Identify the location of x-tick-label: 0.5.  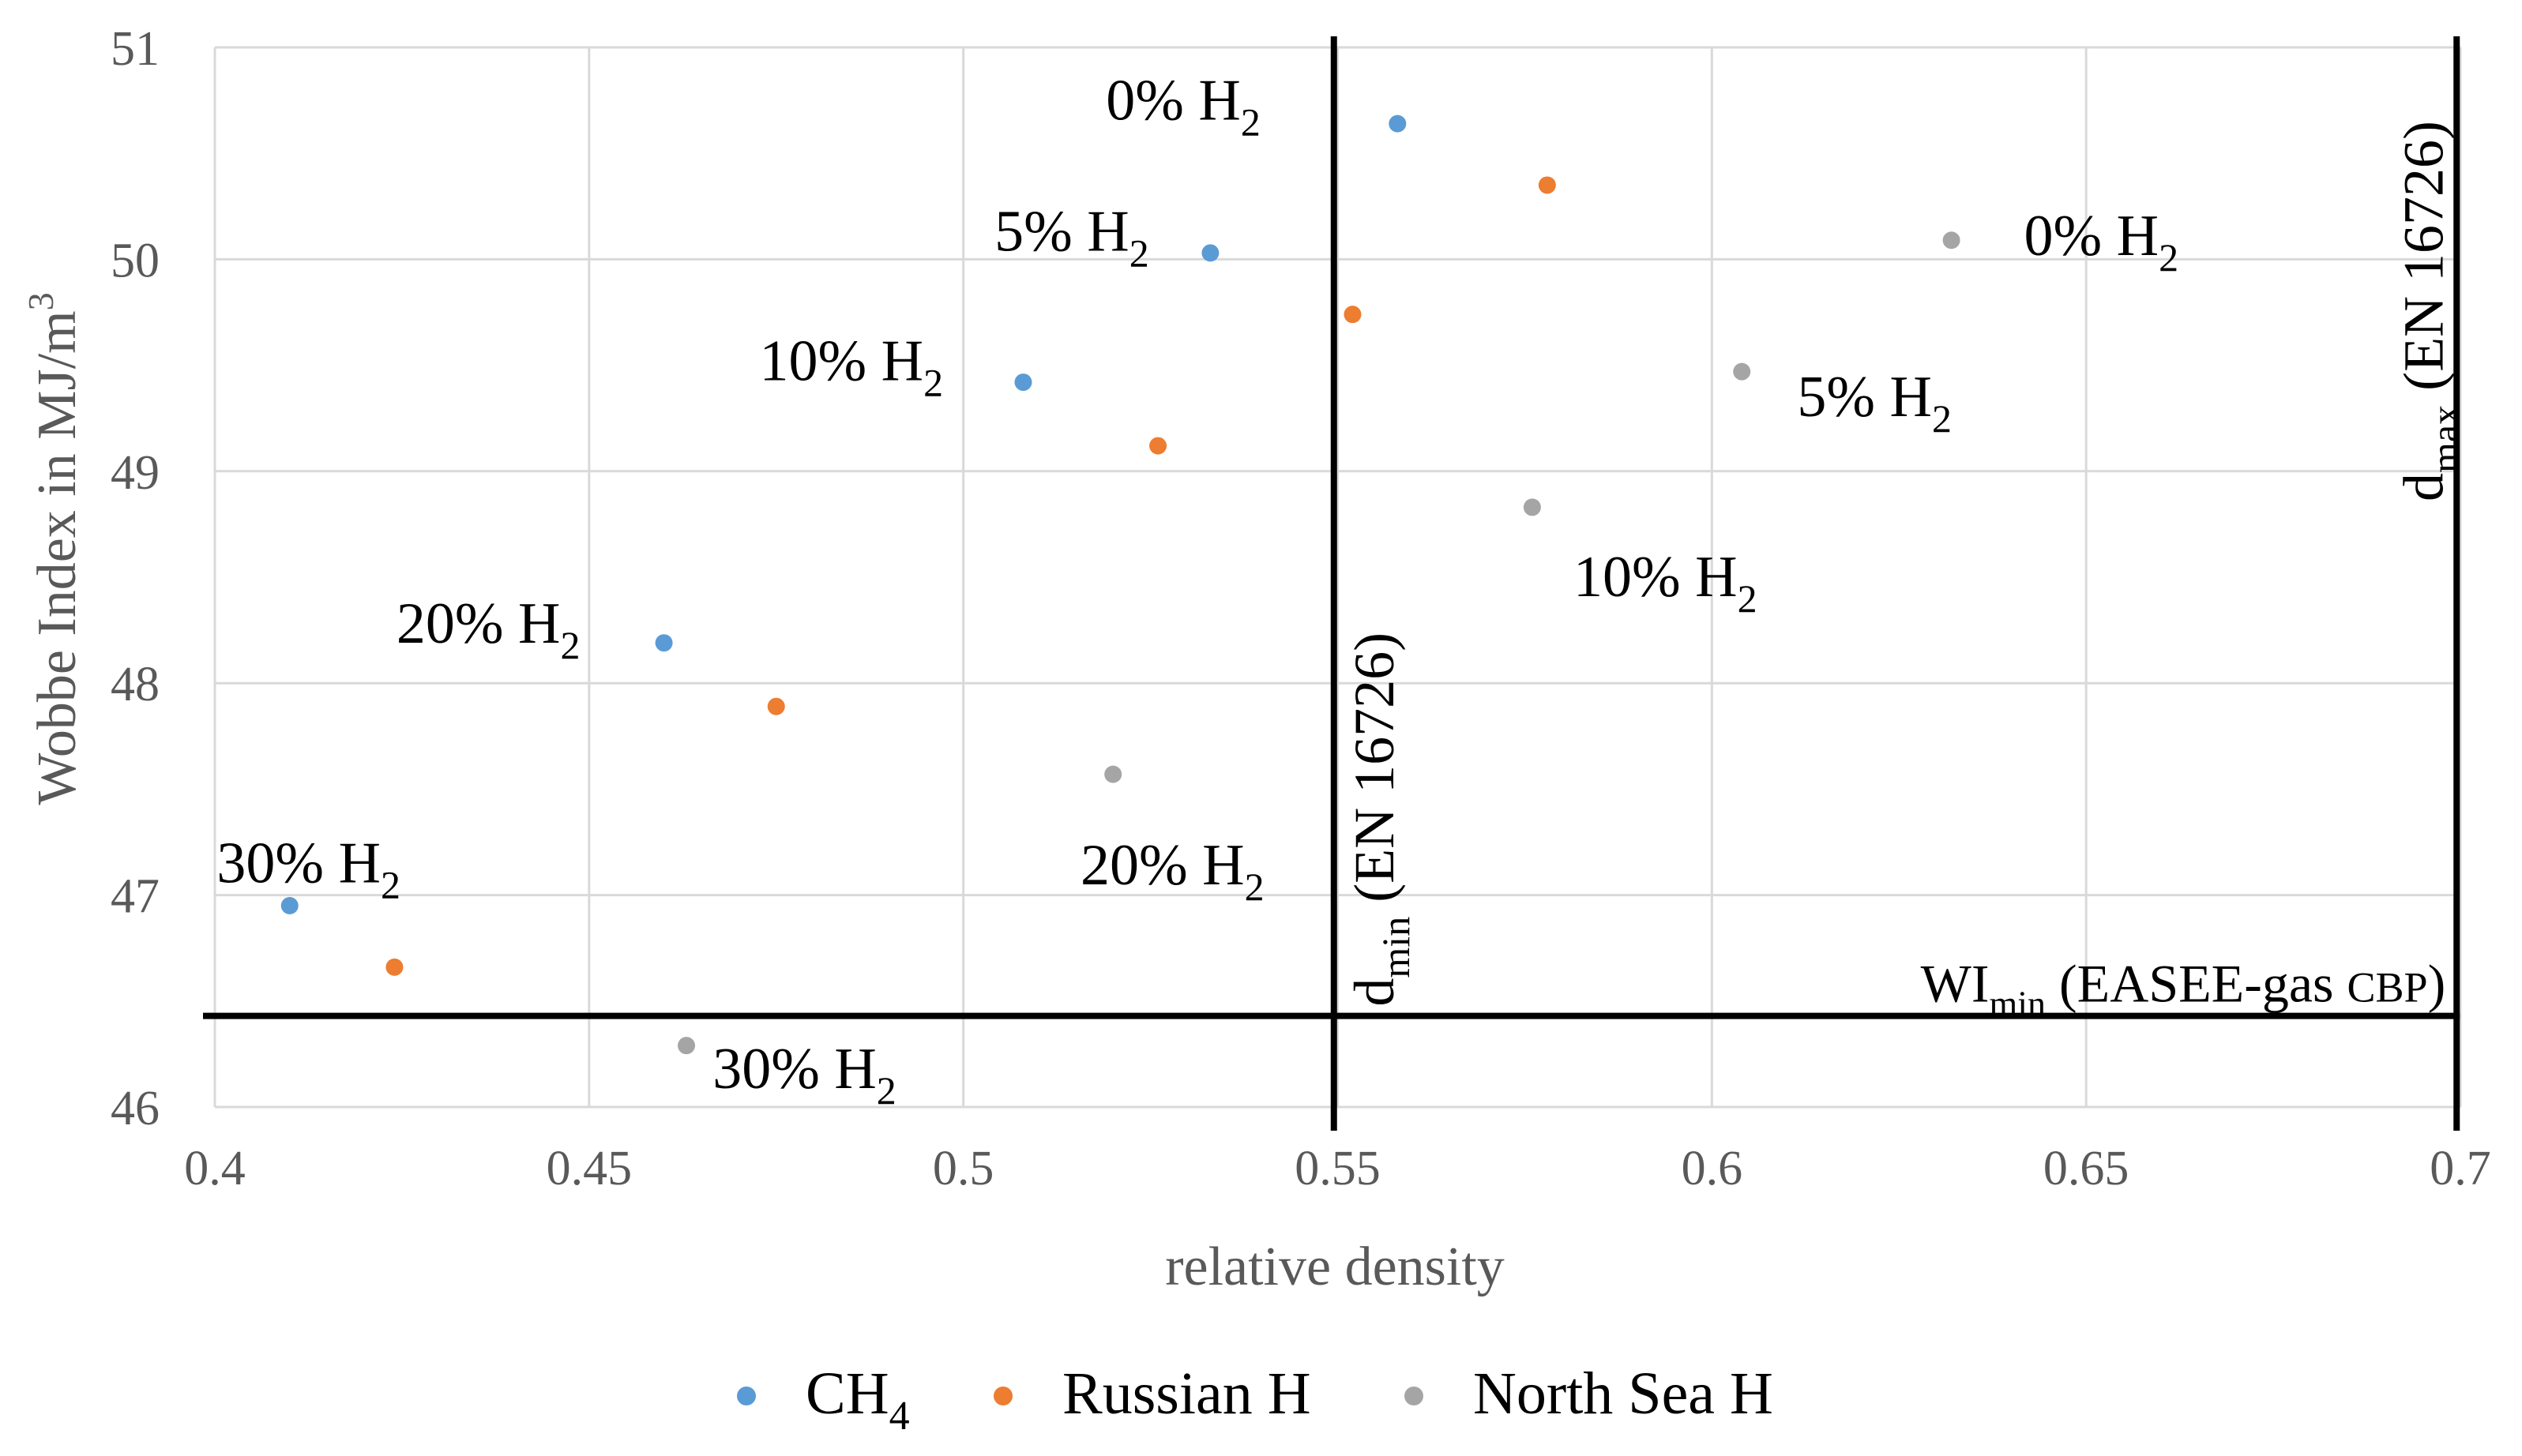
(963, 1168).